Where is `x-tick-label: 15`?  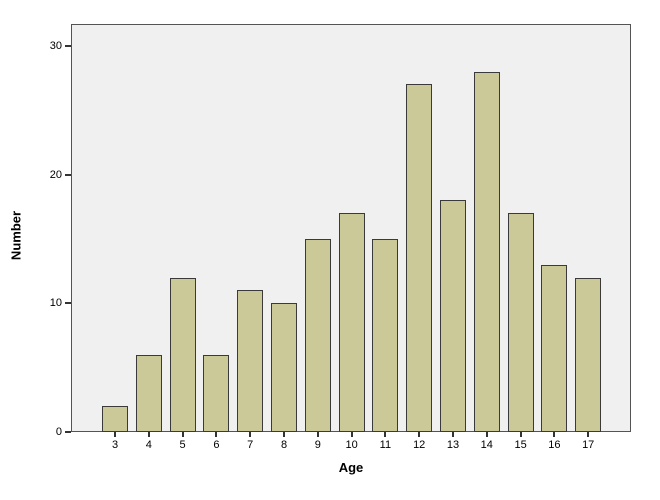 x-tick-label: 15 is located at coordinates (520, 445).